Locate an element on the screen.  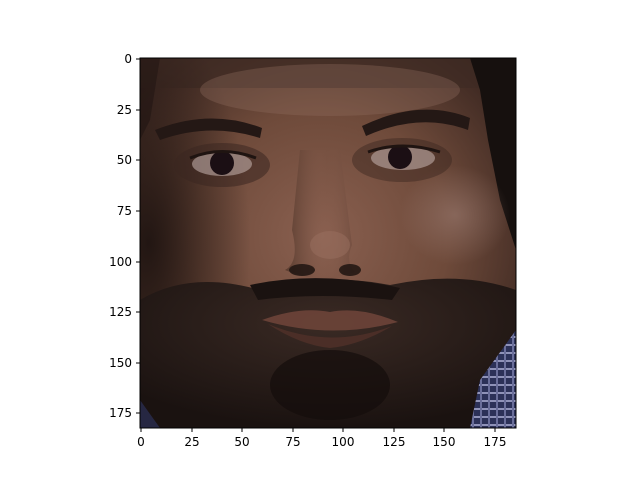
y-axis: 0 25 50 75 100 125 150 175 is located at coordinates (124, 236).